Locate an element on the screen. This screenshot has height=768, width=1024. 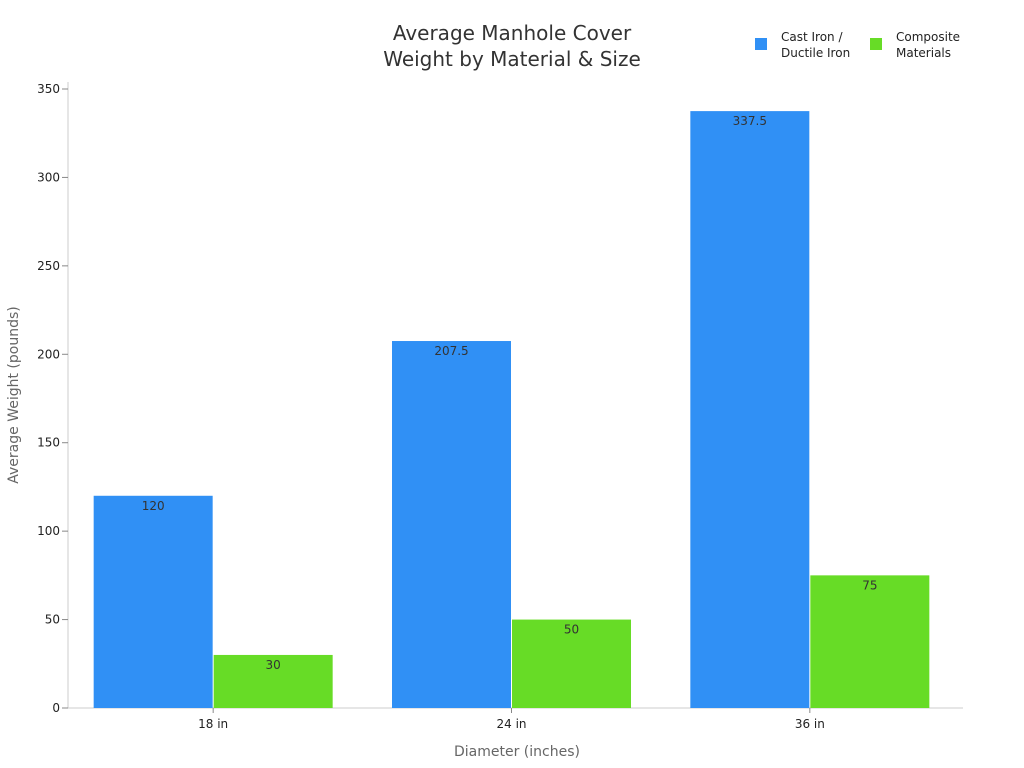
chart-title-line-2: Weight by Material & Size is located at coordinates (512, 59).